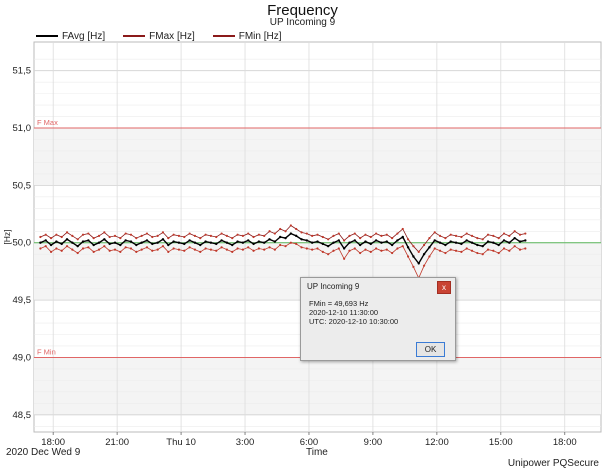  I want to click on y-tick-label: 50,0, so click(22, 243).